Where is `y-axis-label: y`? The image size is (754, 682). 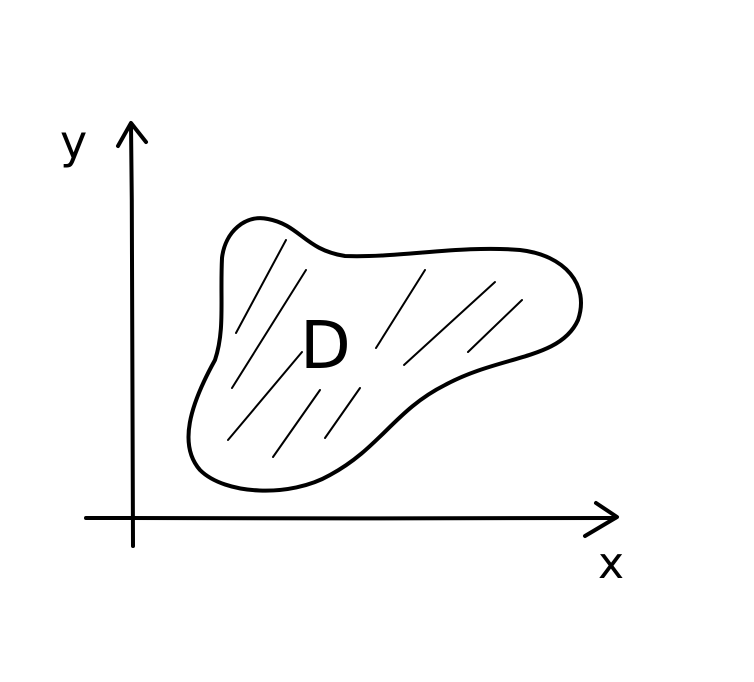 y-axis-label: y is located at coordinates (73, 142).